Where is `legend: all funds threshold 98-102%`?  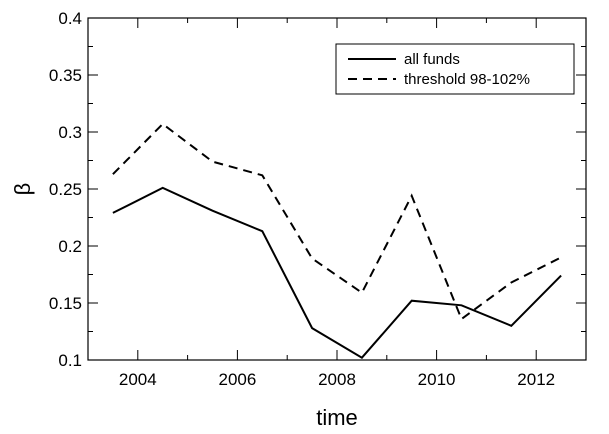
legend: all funds threshold 98-102% is located at coordinates (455, 69).